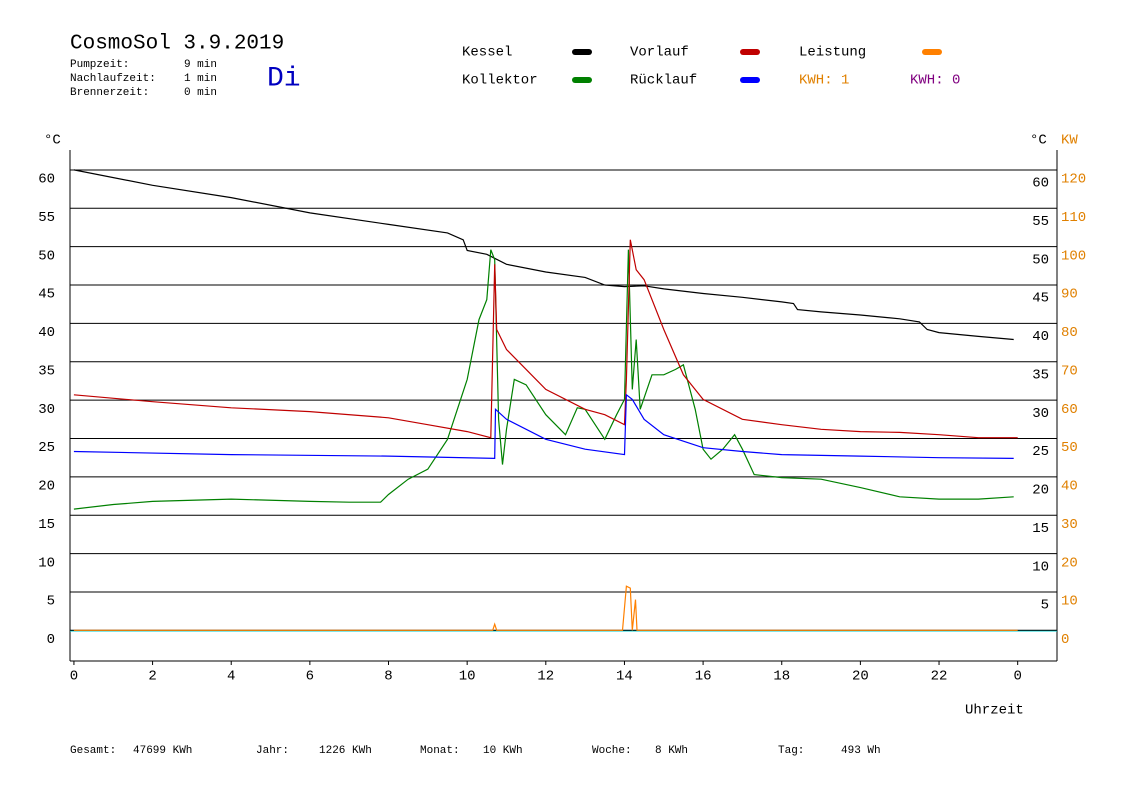 Image resolution: width=1148 pixels, height=812 pixels. What do you see at coordinates (272, 751) in the screenshot?
I see `total-label: Jahr:` at bounding box center [272, 751].